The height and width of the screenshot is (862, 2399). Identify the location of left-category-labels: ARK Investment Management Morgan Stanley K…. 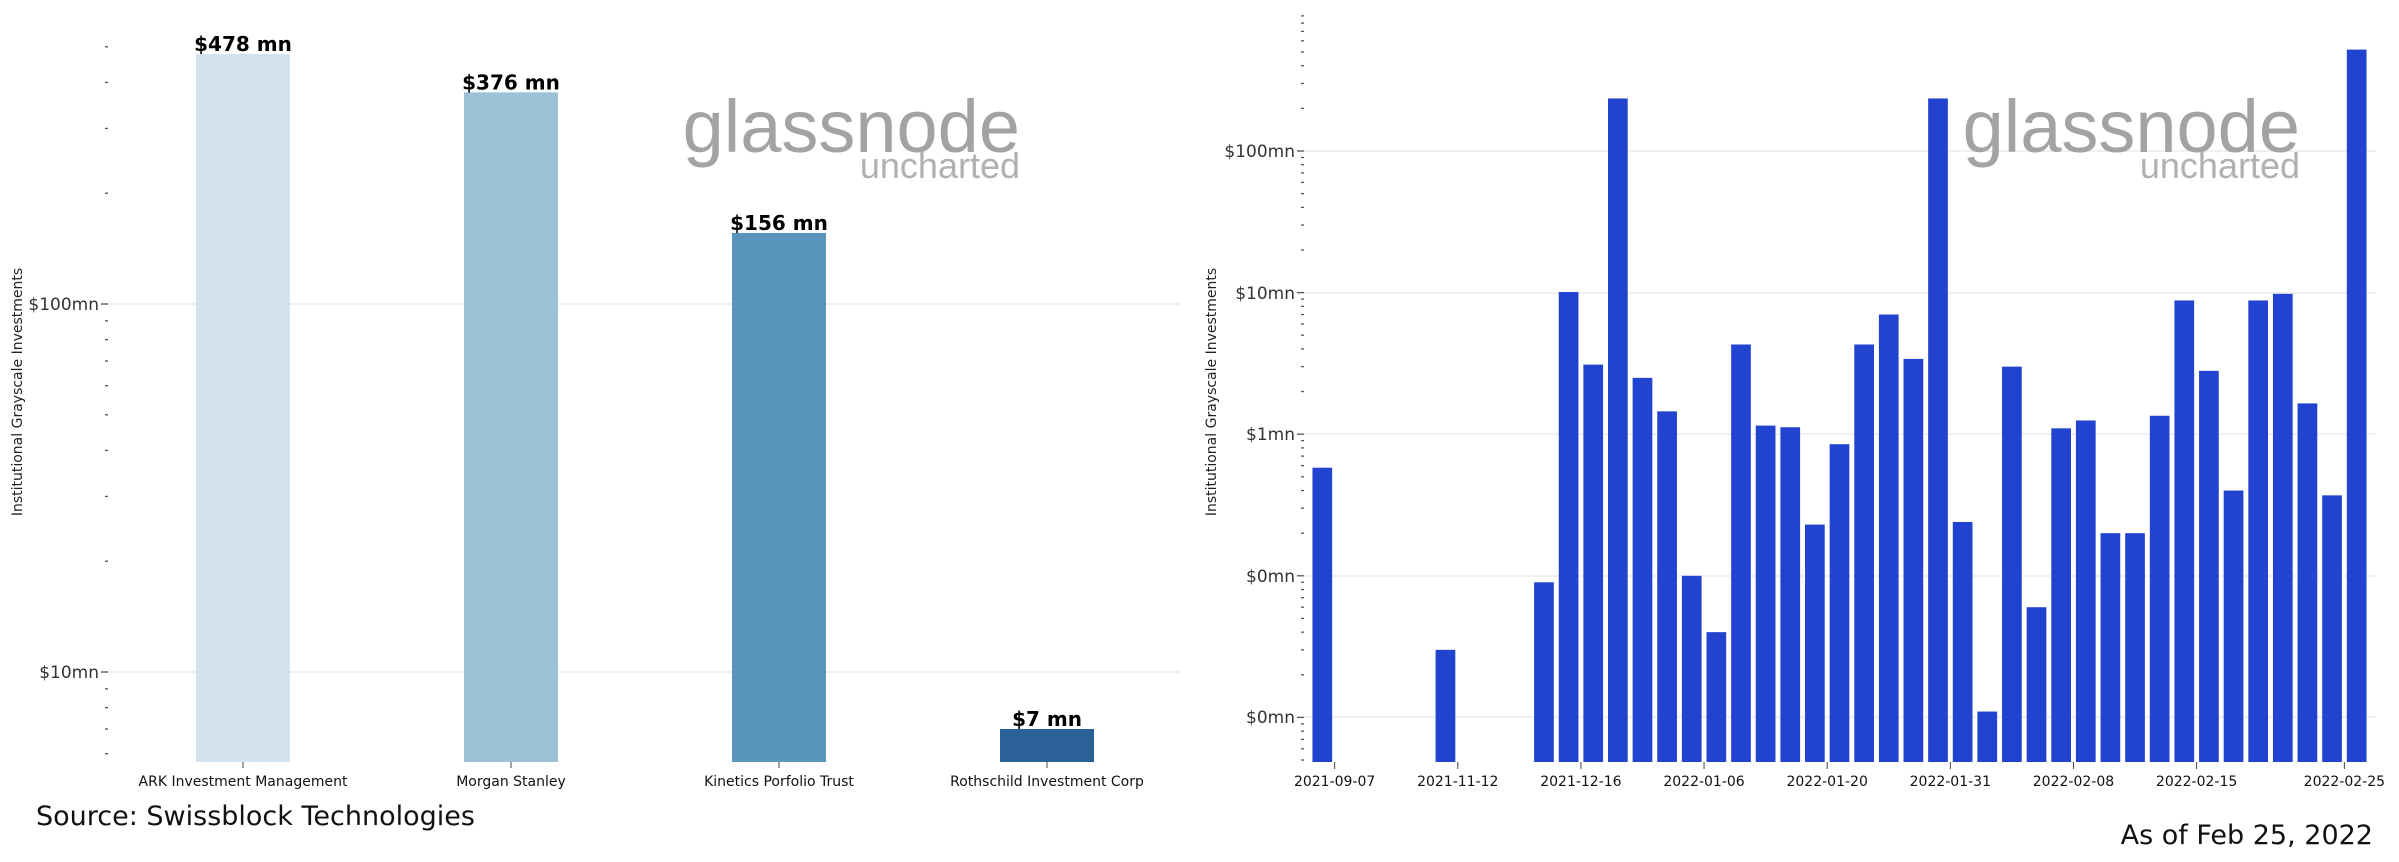
(641, 776).